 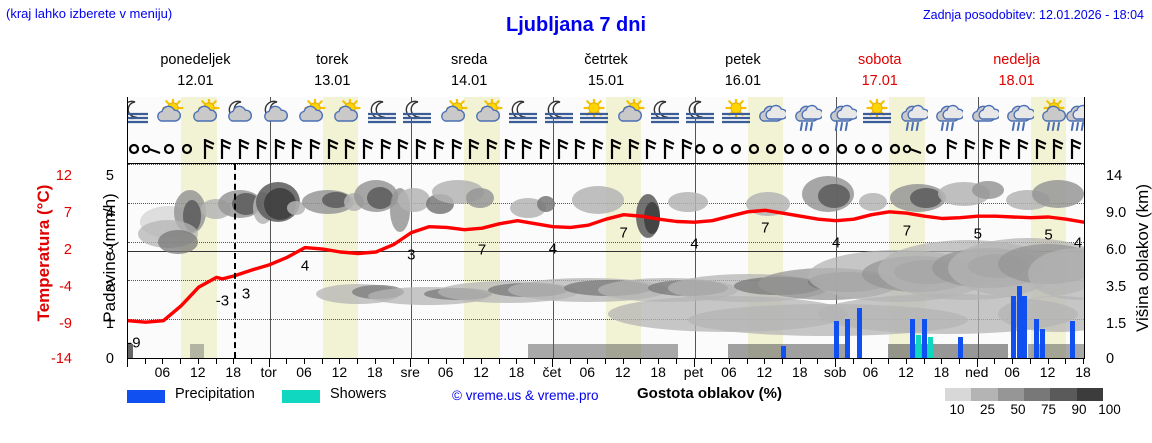 What do you see at coordinates (134, 343) in the screenshot?
I see `temperature-data-label: -9` at bounding box center [134, 343].